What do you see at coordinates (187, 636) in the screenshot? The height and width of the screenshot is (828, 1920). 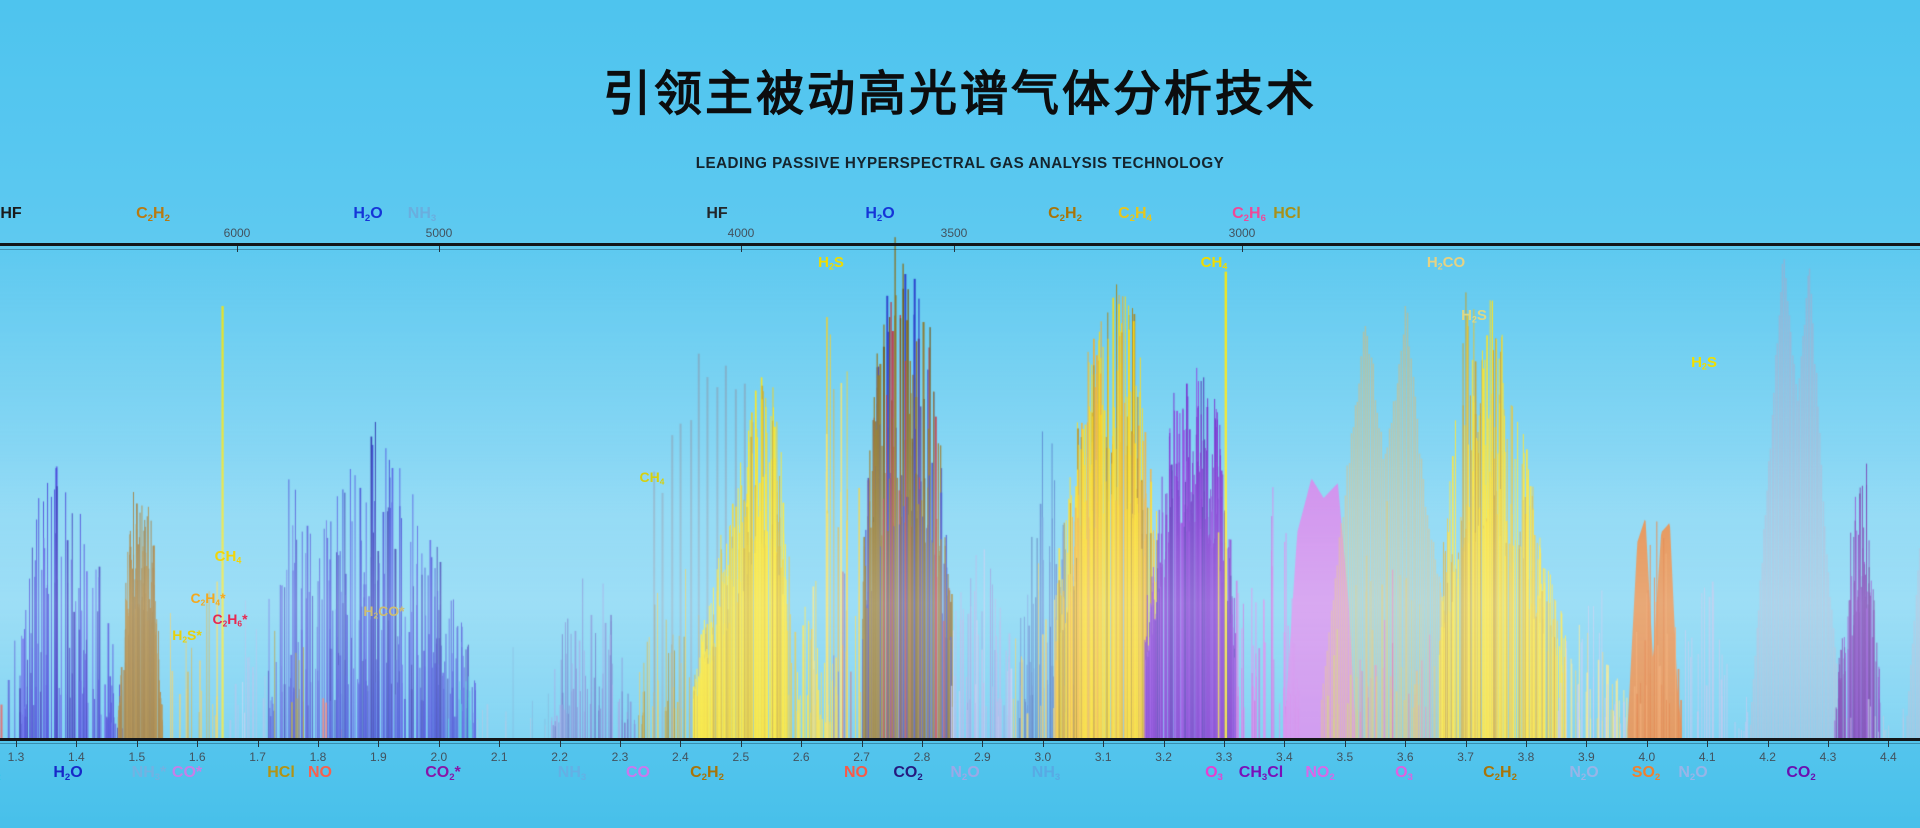 I see `gas-label-inplot: H2S*` at bounding box center [187, 636].